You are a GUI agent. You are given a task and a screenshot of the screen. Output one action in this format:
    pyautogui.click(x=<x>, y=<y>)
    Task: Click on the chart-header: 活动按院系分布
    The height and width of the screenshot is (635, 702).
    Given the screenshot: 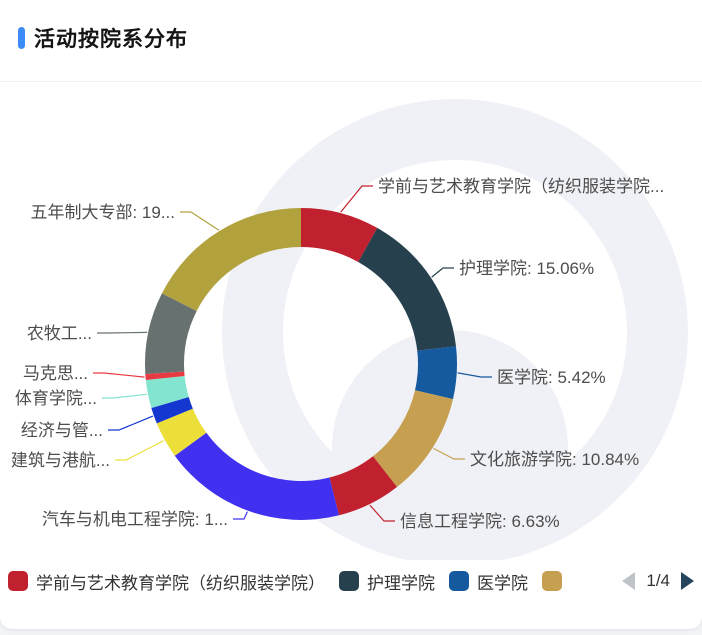 What is the action you would take?
    pyautogui.click(x=103, y=38)
    